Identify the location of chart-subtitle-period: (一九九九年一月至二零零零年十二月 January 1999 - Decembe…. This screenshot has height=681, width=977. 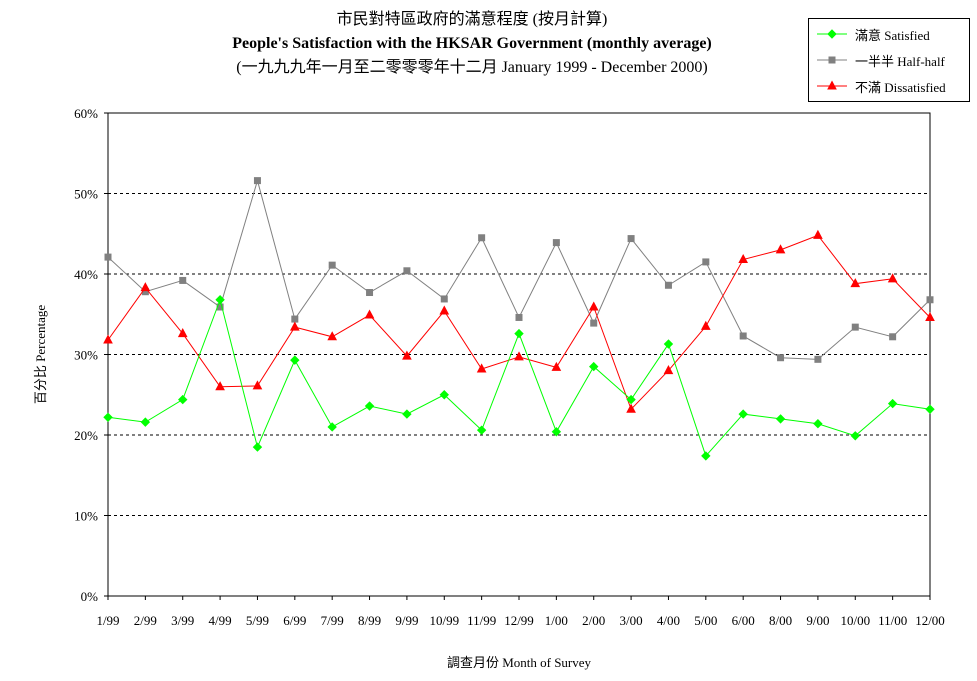
(472, 67).